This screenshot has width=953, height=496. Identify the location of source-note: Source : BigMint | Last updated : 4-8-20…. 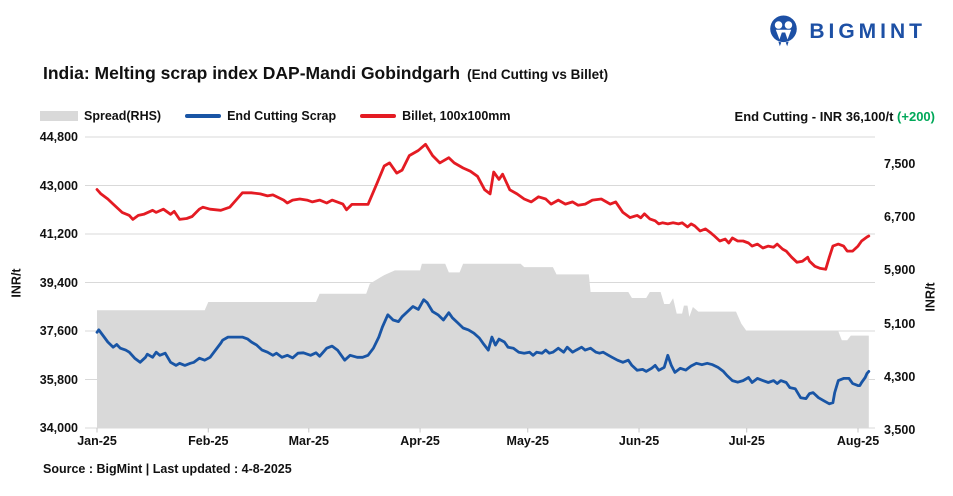
(167, 469).